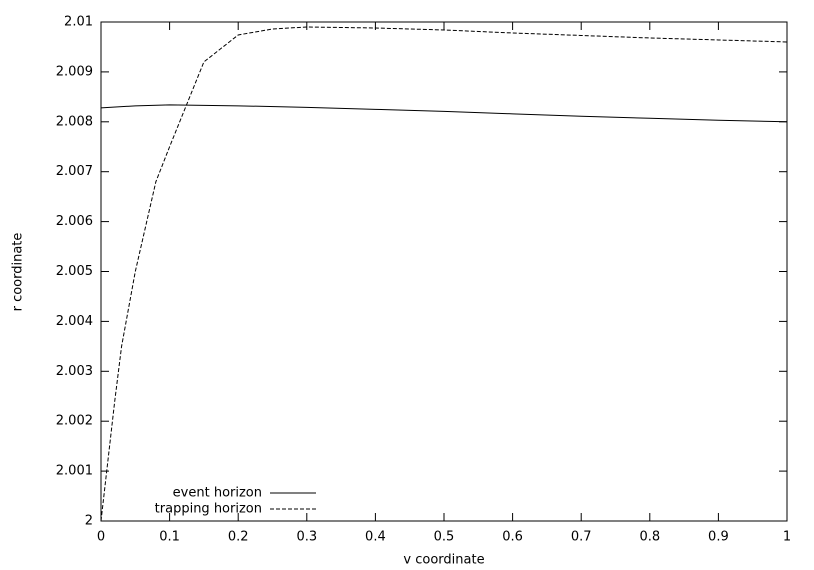  Describe the element at coordinates (74, 221) in the screenshot. I see `y-tick-label: 2.006` at that location.